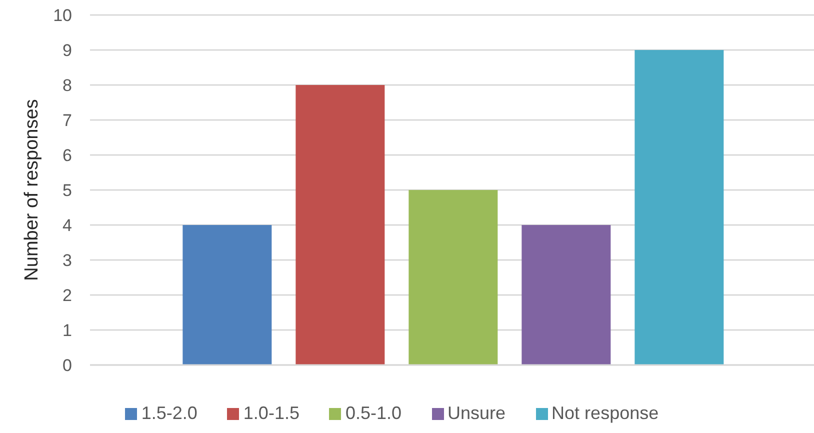 Image resolution: width=814 pixels, height=433 pixels. What do you see at coordinates (605, 413) in the screenshot?
I see `legend-label: Not response` at bounding box center [605, 413].